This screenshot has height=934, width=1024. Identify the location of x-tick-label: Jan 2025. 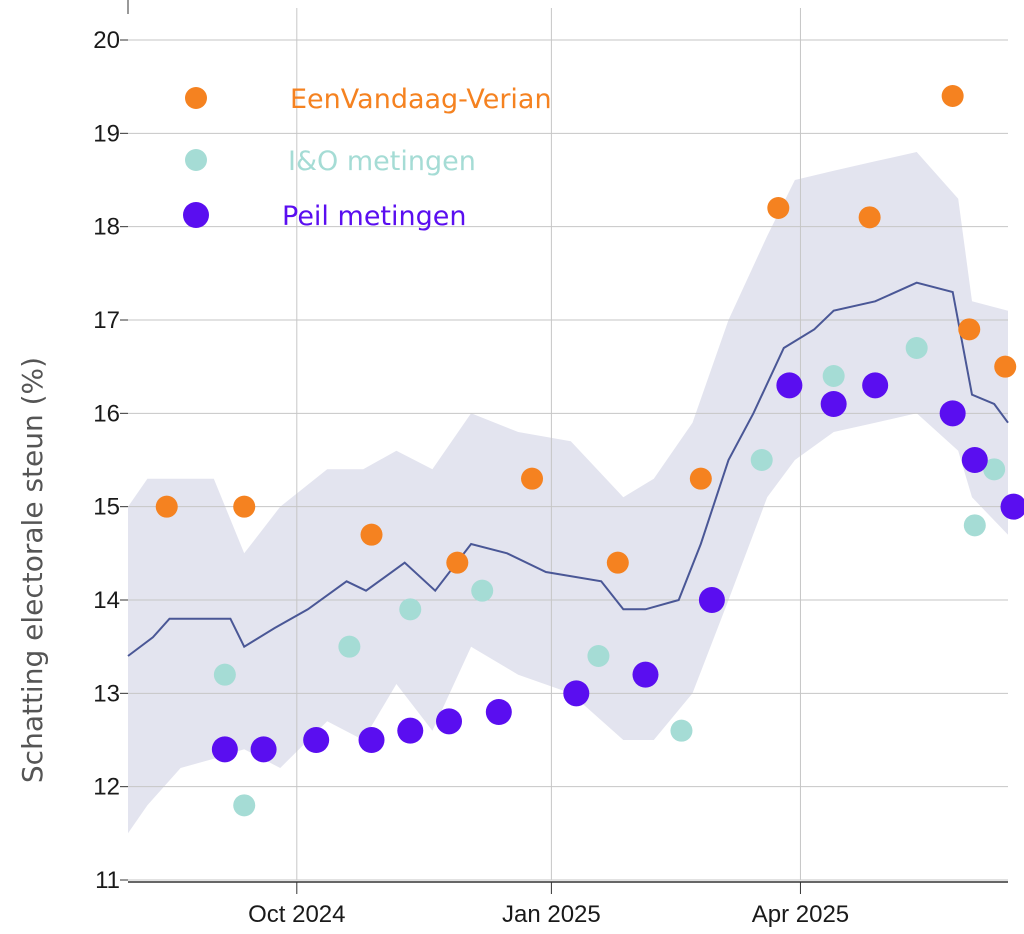
(551, 914).